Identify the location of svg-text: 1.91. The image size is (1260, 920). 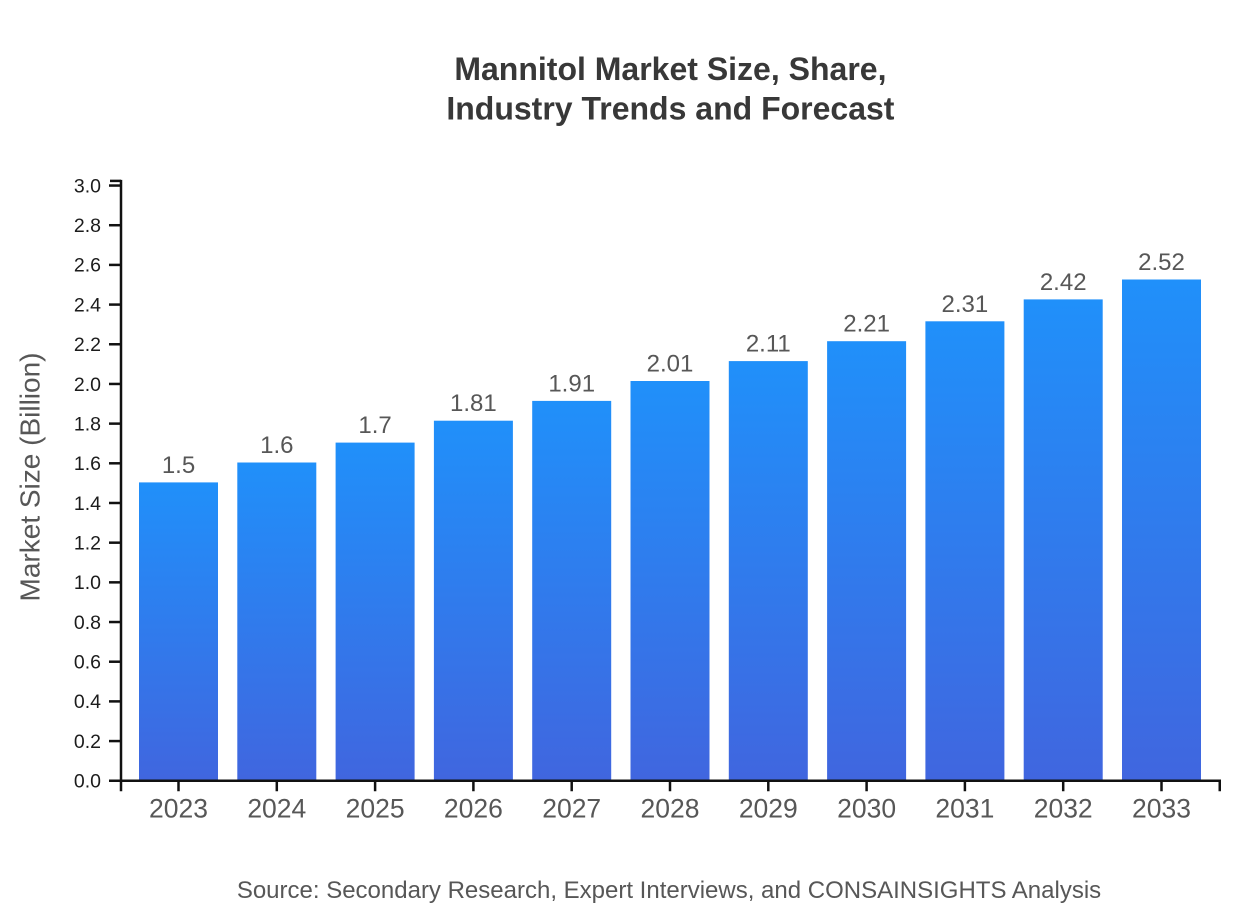
(571, 383).